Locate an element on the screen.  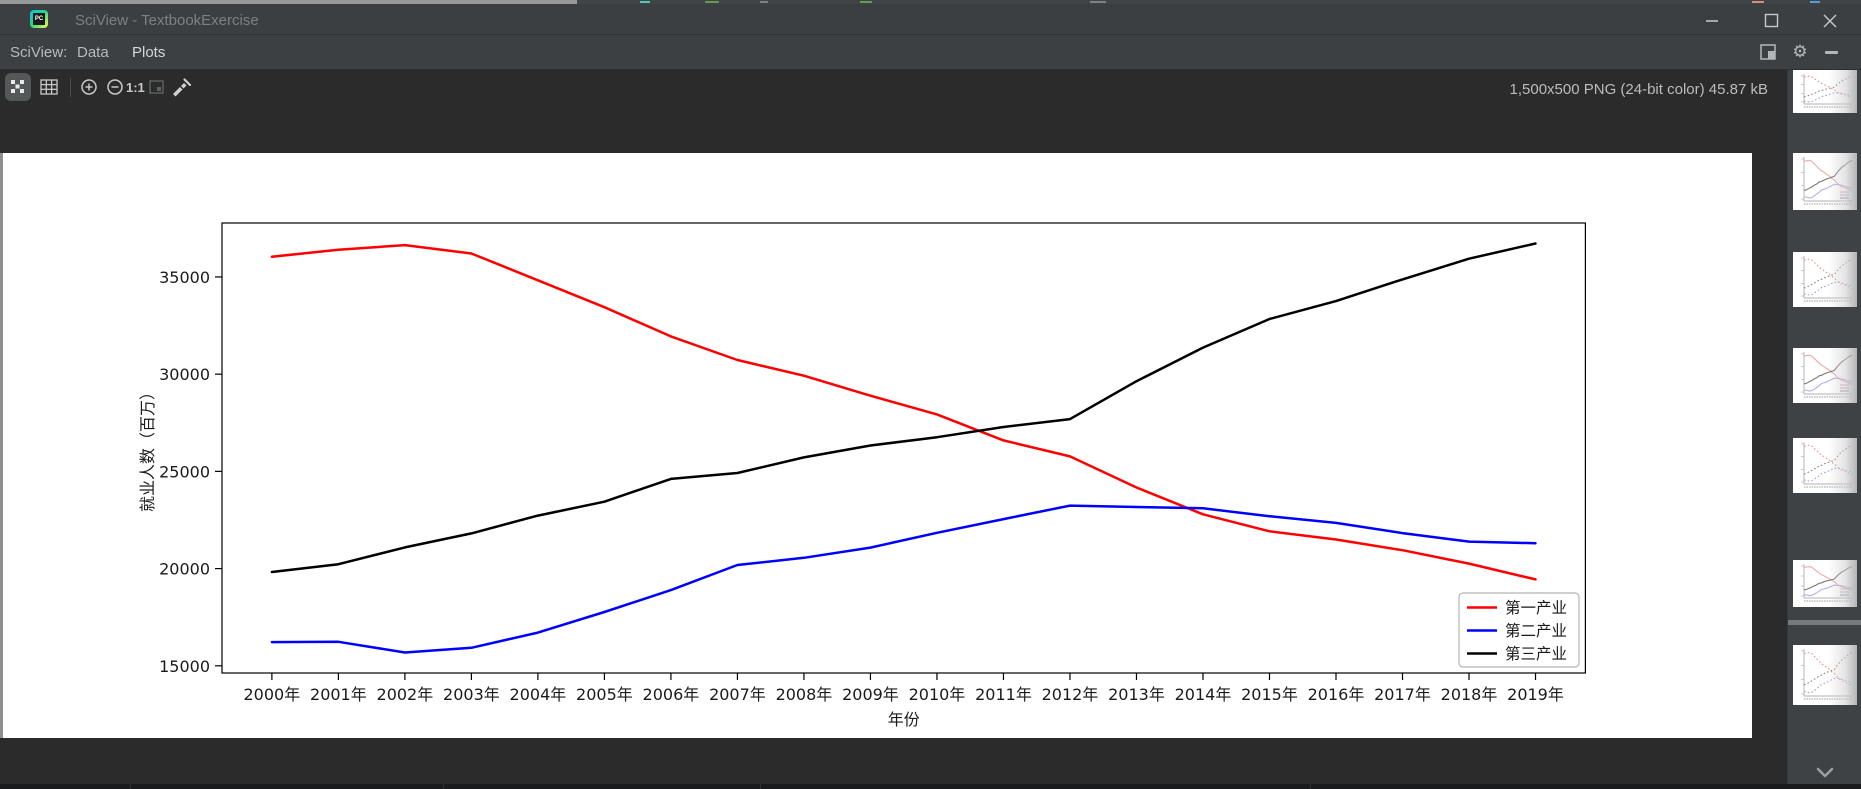
y-tick-label: 35000 is located at coordinates (184, 277).